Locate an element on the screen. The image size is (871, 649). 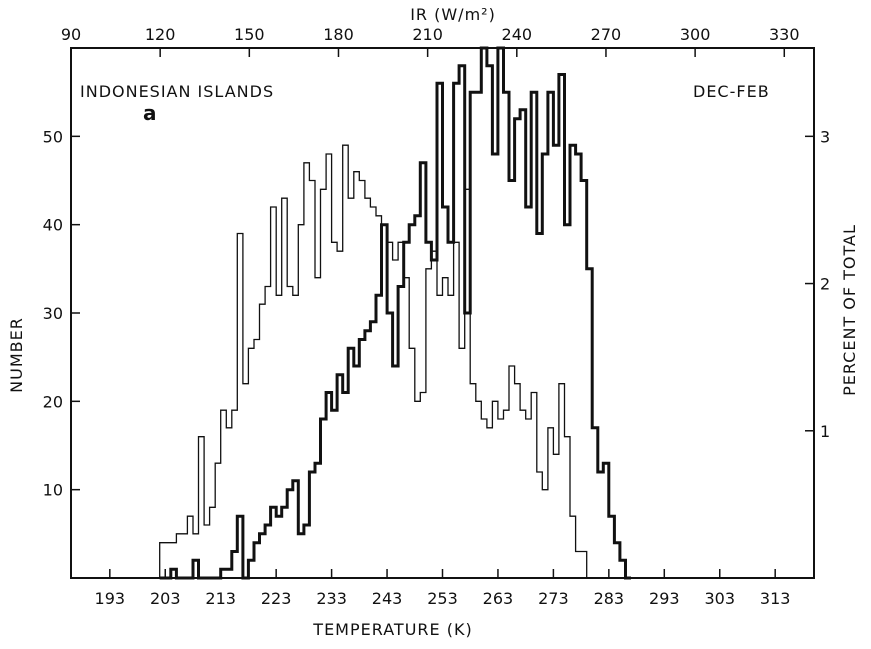
y-left-axis-label: NUMBER is located at coordinates (16, 355).